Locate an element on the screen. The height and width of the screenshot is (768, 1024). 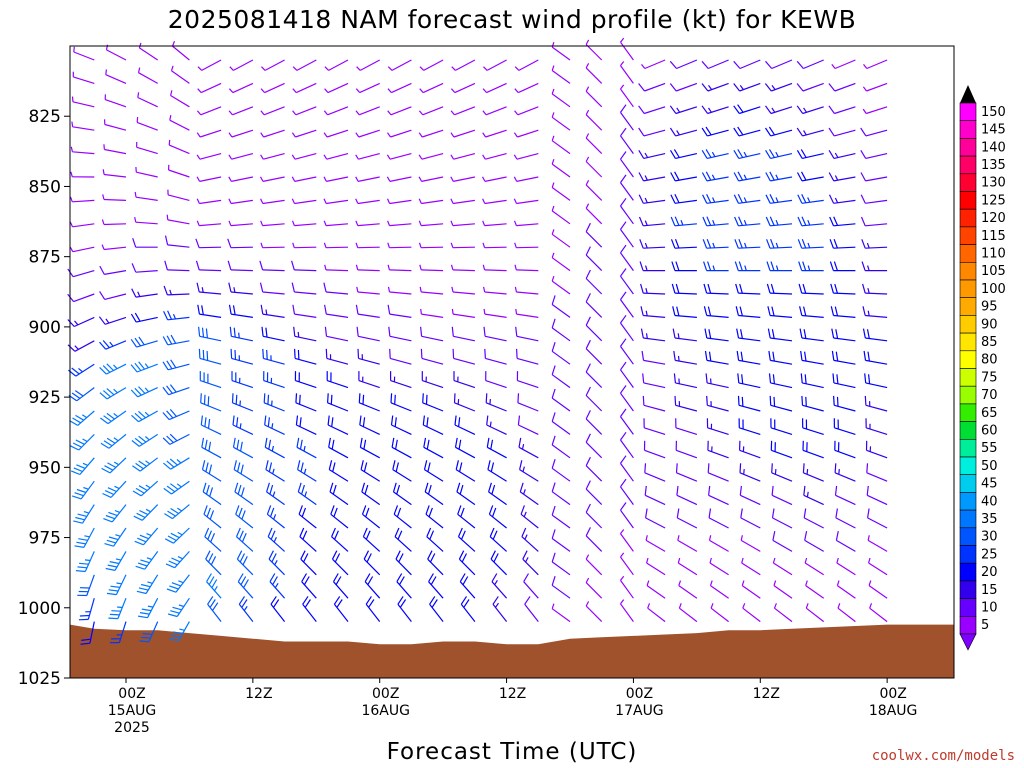
colorbar-label: 110 is located at coordinates (993, 253).